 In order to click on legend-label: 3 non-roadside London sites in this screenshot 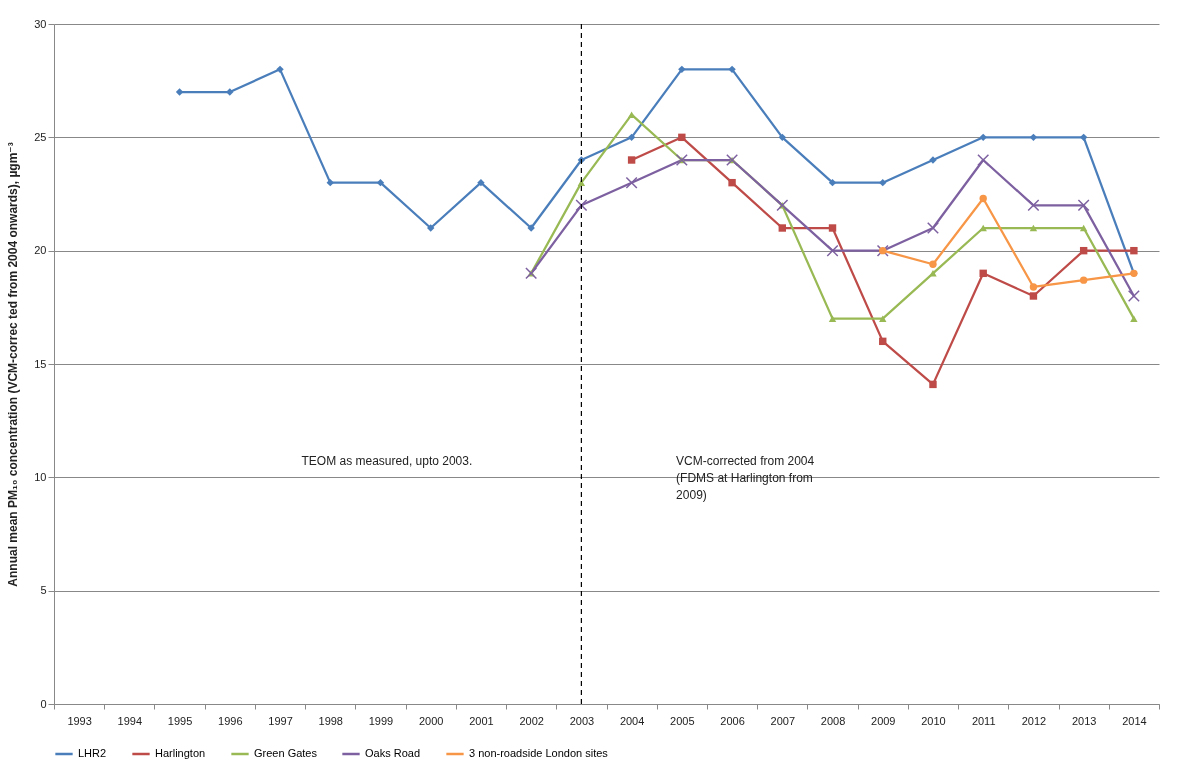, I will do `click(539, 753)`.